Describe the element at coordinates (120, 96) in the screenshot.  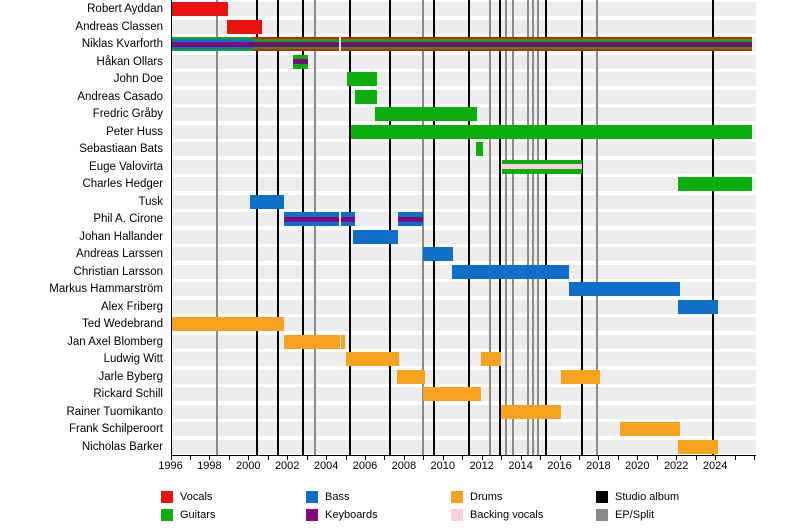
I see `member-label: Andreas Casado` at that location.